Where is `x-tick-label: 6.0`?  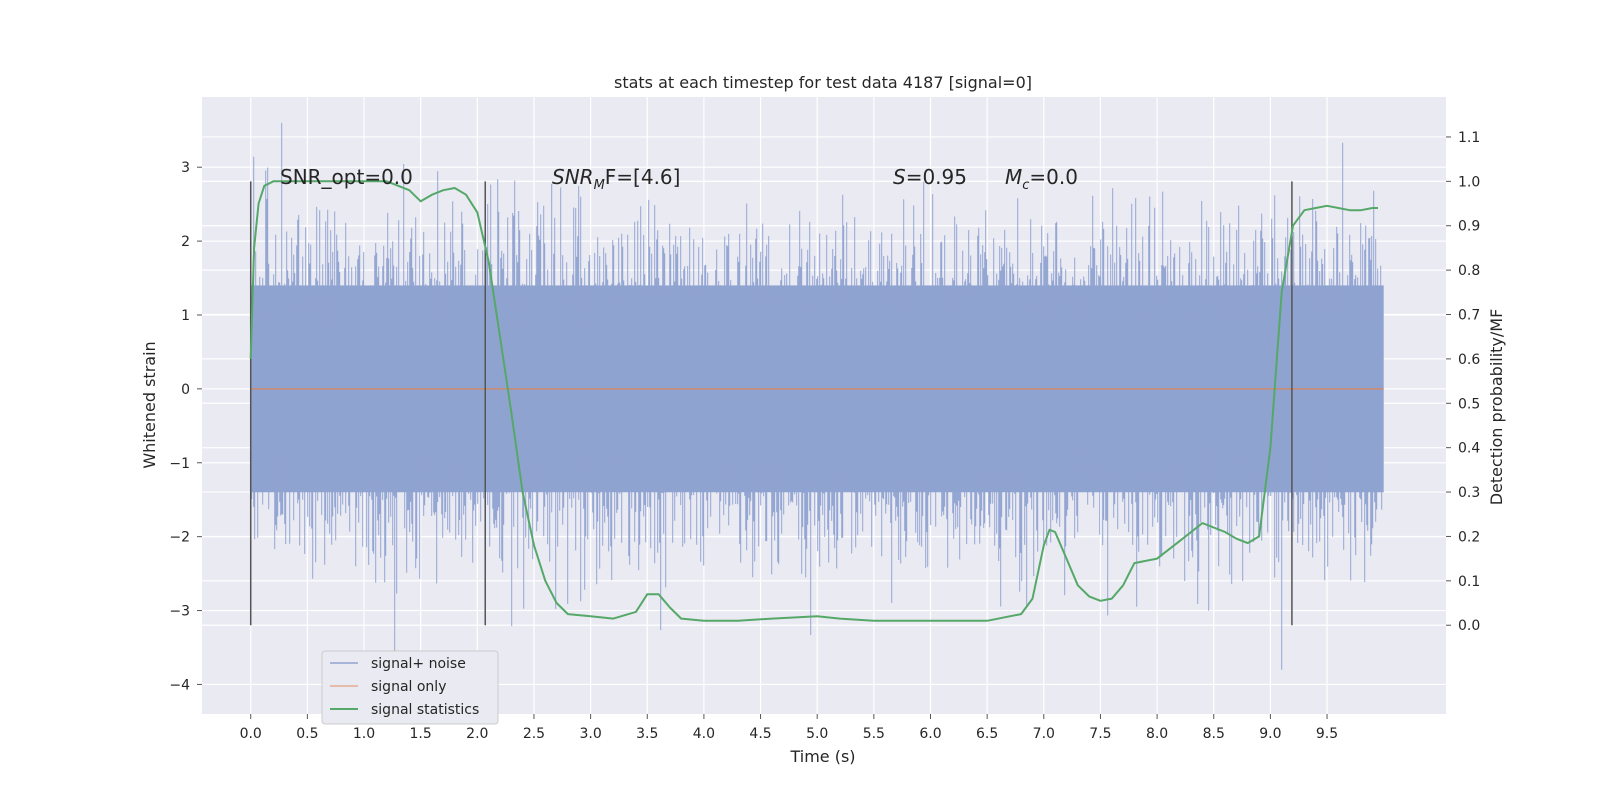 x-tick-label: 6.0 is located at coordinates (930, 734).